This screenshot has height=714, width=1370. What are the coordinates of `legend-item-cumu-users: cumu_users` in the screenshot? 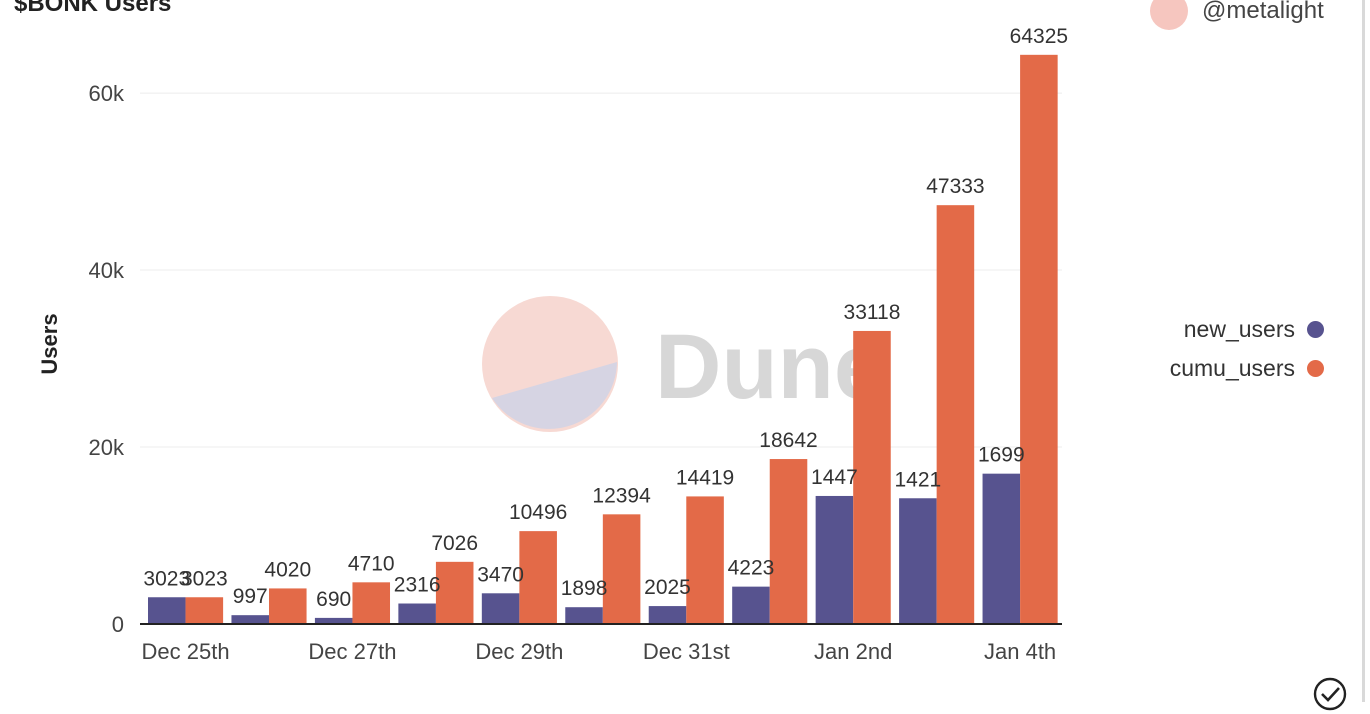 It's located at (1247, 368).